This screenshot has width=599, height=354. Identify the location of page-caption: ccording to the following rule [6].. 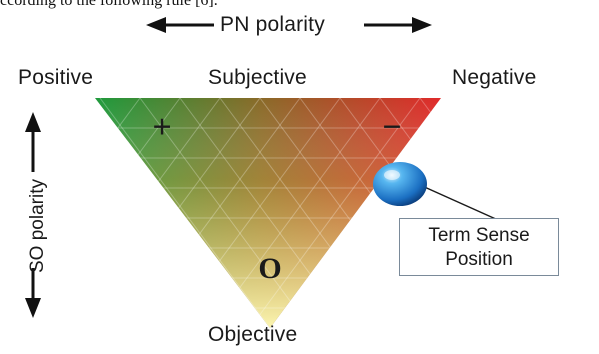
(109, 4).